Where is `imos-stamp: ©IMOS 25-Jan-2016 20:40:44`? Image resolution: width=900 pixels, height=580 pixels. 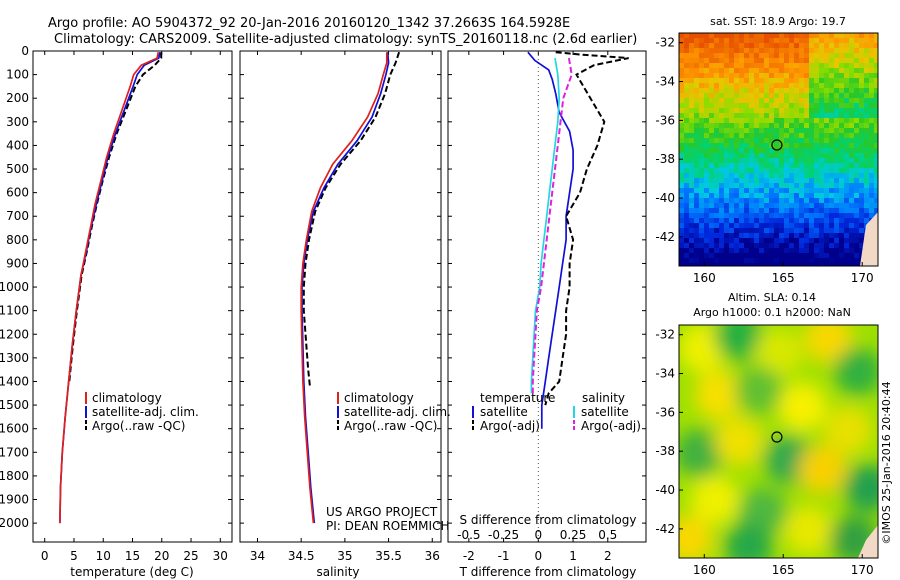 imos-stamp: ©IMOS 25-Jan-2016 20:40:44 is located at coordinates (886, 462).